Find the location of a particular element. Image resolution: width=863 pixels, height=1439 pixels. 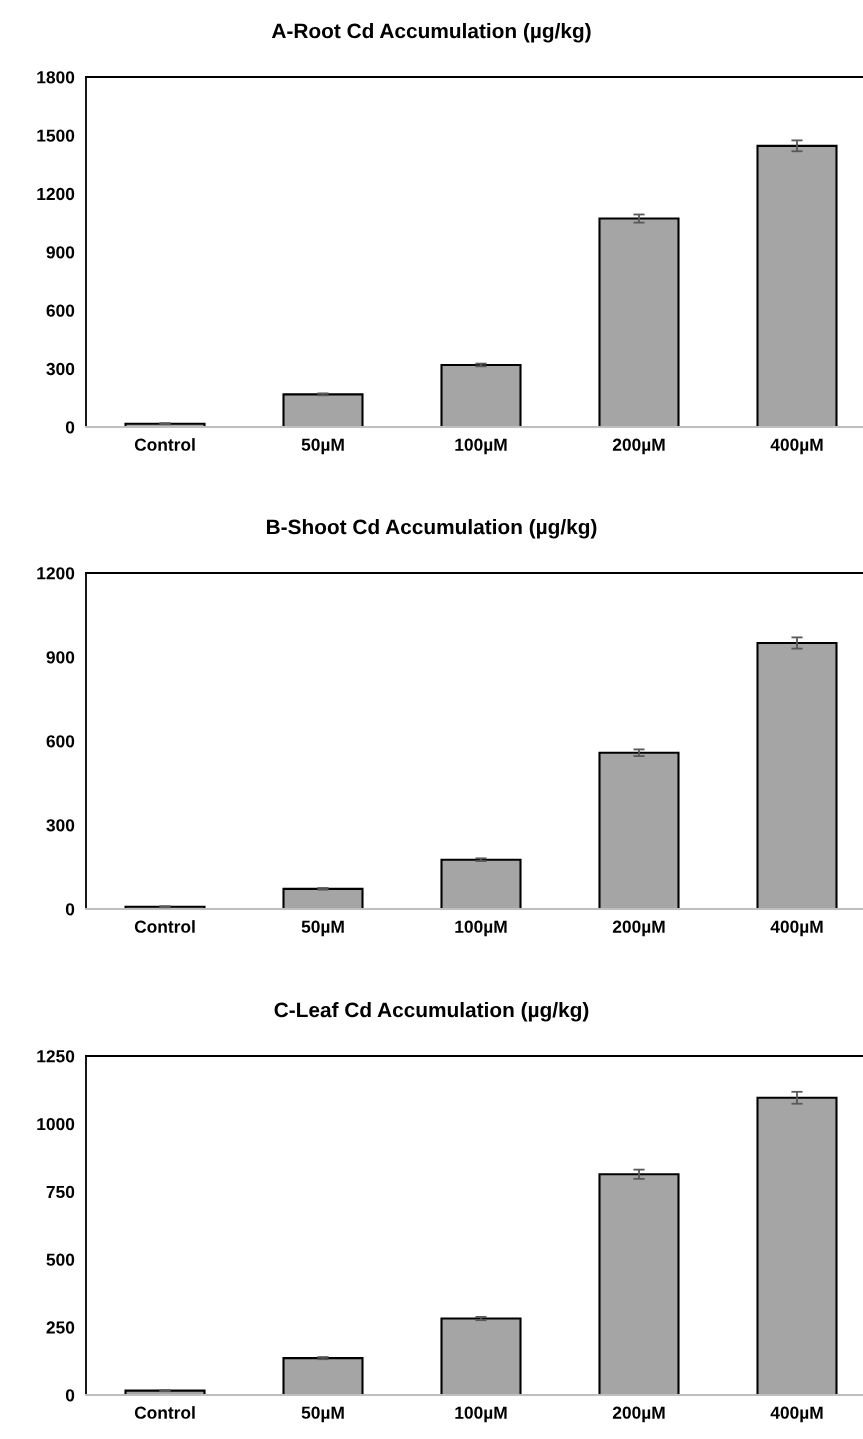

chart-title: B-Shoot Cd Accumulation (µg/kg) is located at coordinates (432, 529).